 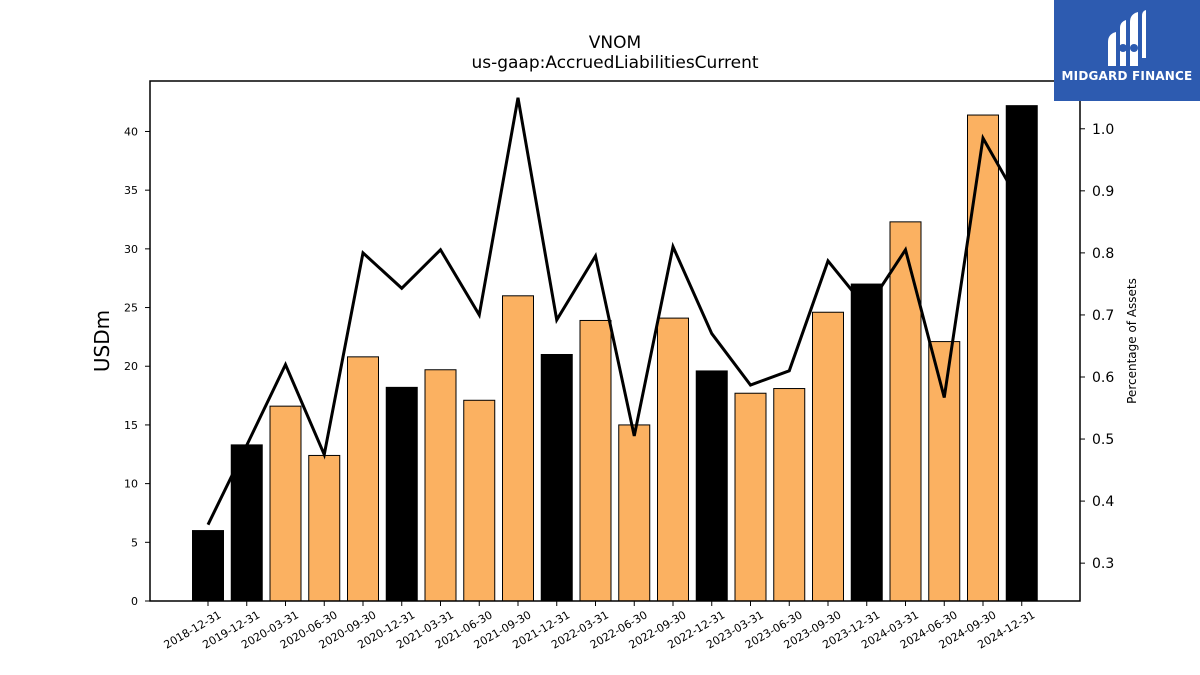 I want to click on y2-tick-label: 0.3, so click(x=1103, y=564).